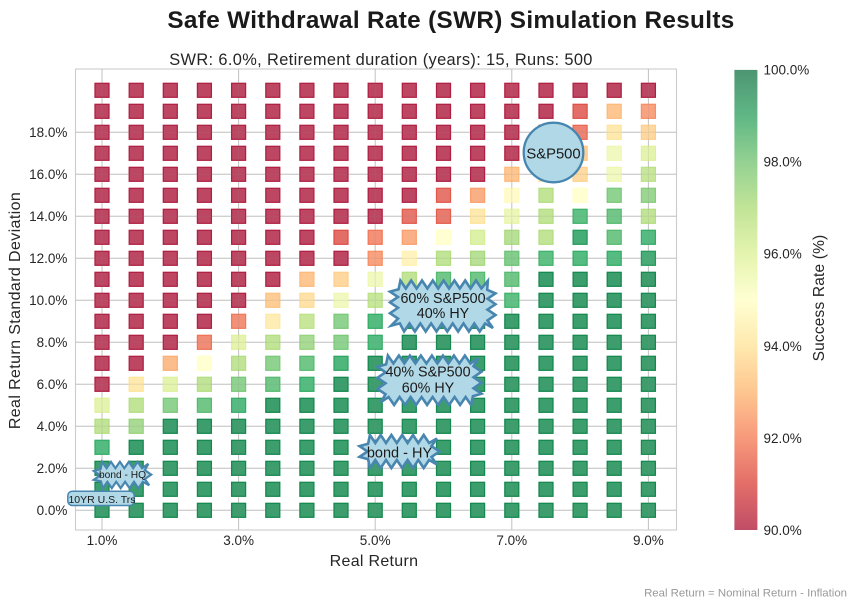  I want to click on svg-text: Real Return Standard Deviation, so click(15, 310).